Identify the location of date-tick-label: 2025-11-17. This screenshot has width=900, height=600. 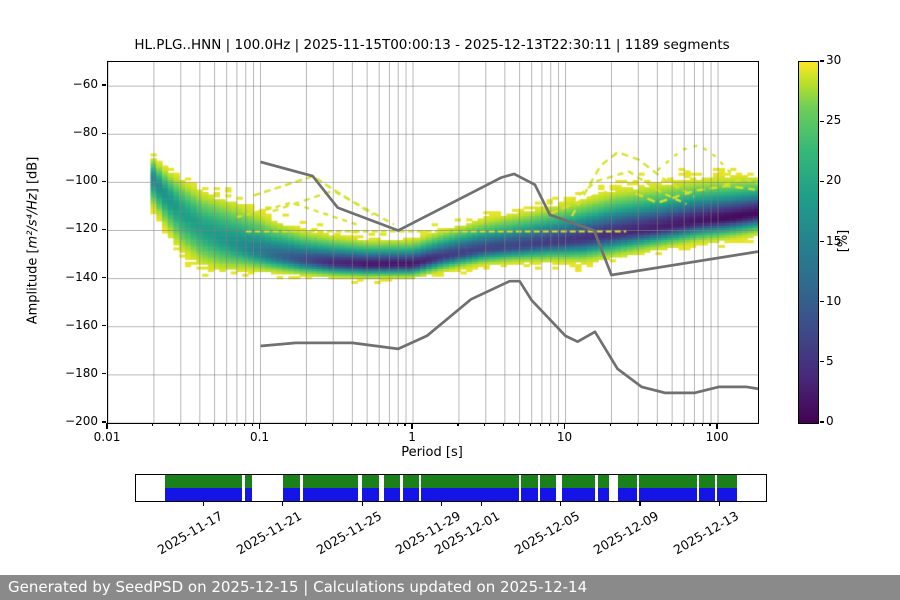
(189, 533).